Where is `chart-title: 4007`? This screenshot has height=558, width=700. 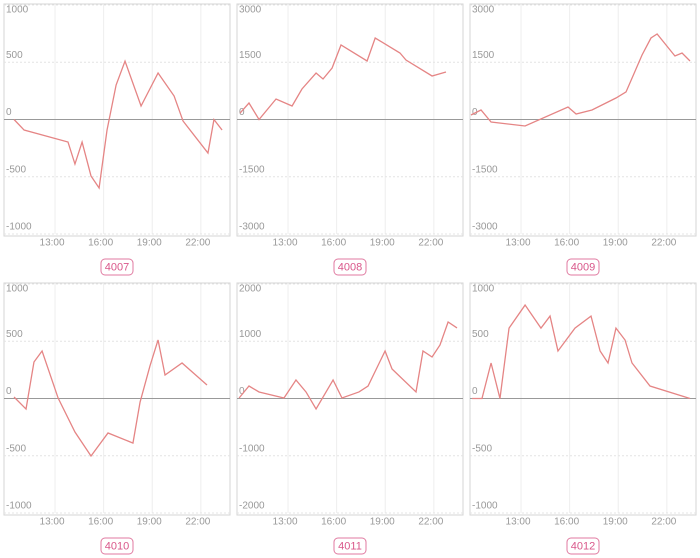
chart-title: 4007 is located at coordinates (117, 267).